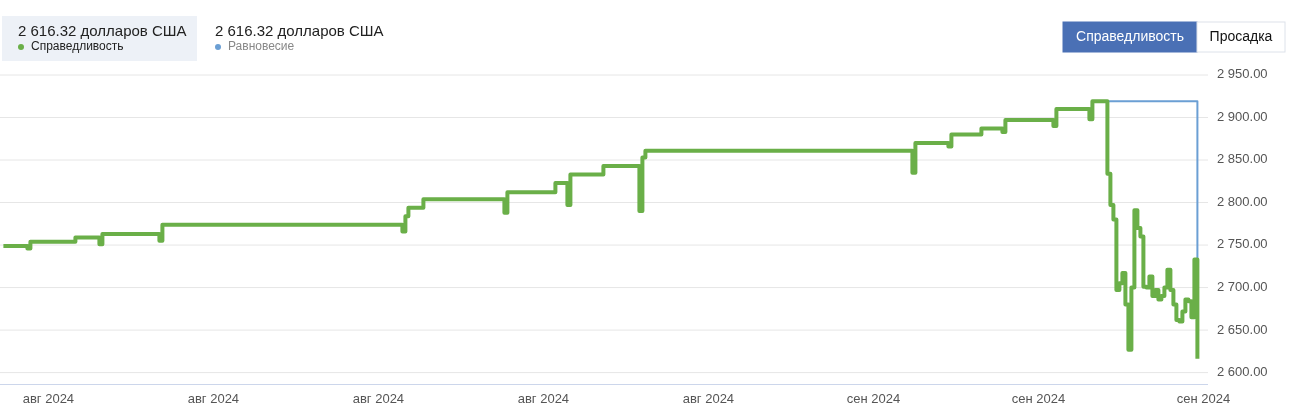 This screenshot has height=414, width=1290. I want to click on y-tick-label: 2 800.00, so click(1242, 201).